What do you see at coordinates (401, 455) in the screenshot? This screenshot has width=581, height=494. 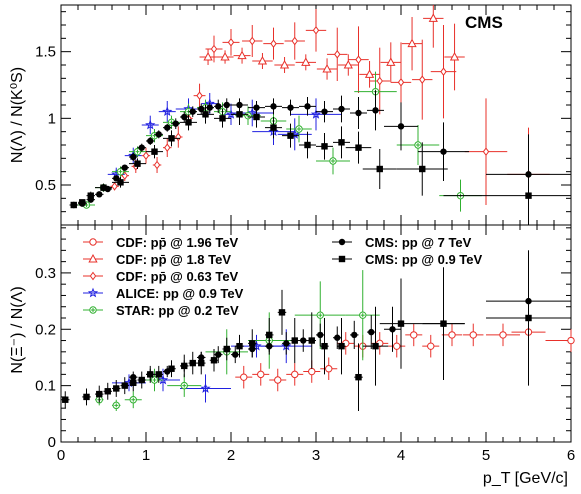 I see `x-tick-label: 4` at bounding box center [401, 455].